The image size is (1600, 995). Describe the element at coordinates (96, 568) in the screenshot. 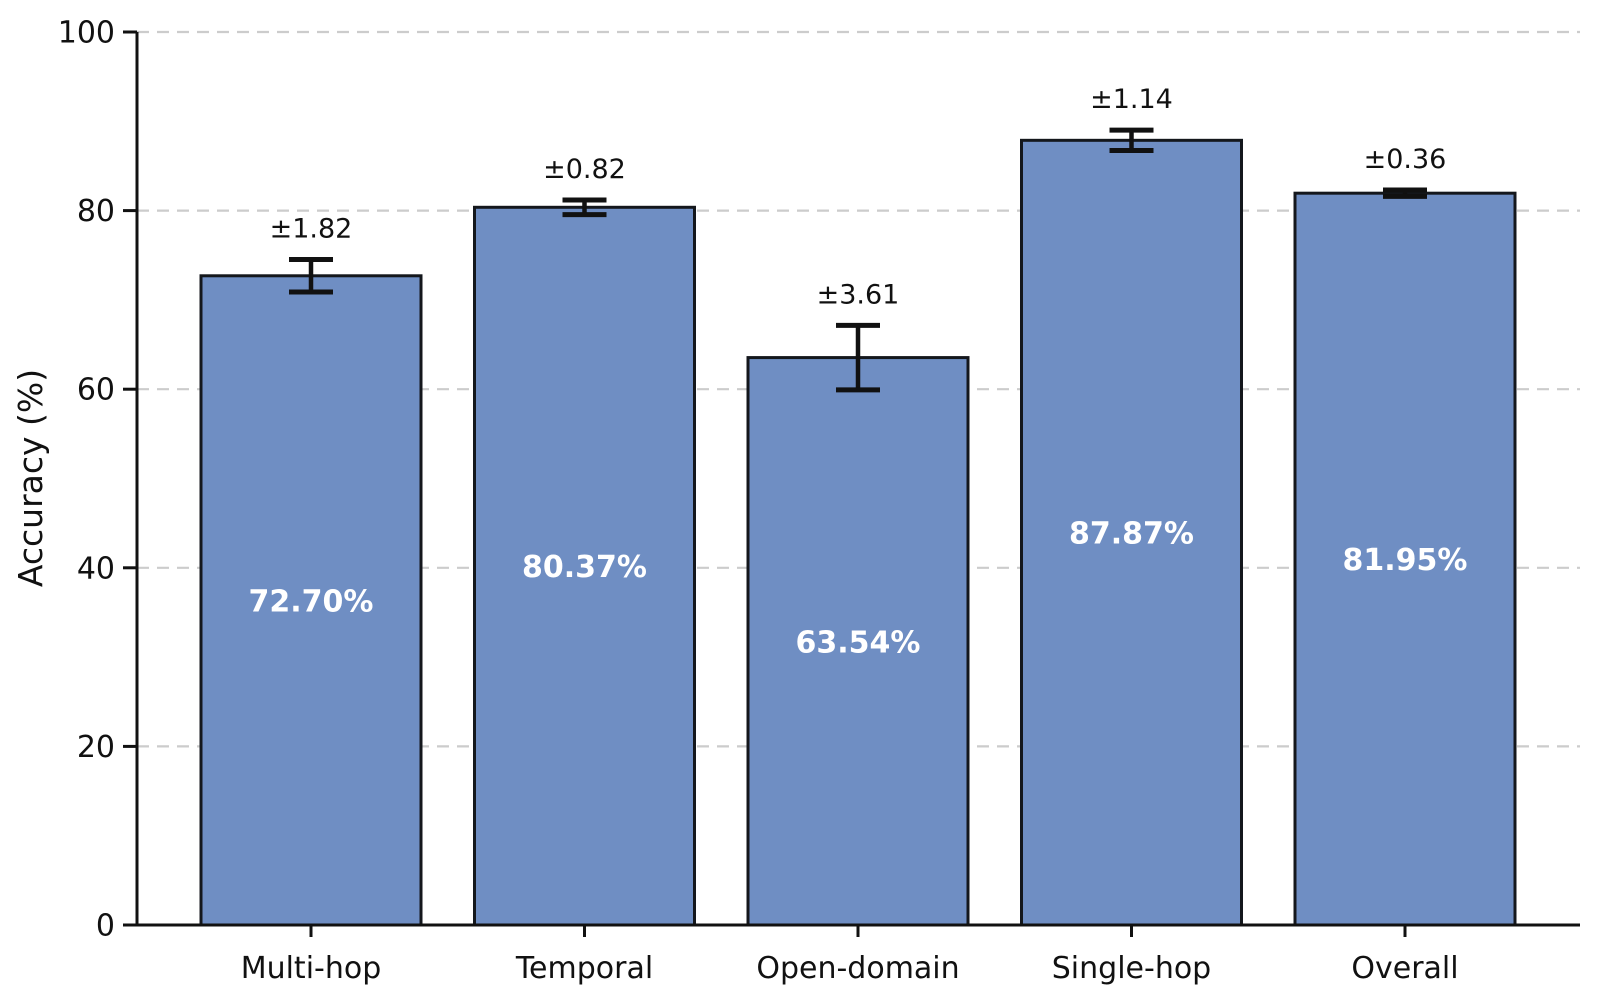

I see `y-tick-label: 40` at that location.